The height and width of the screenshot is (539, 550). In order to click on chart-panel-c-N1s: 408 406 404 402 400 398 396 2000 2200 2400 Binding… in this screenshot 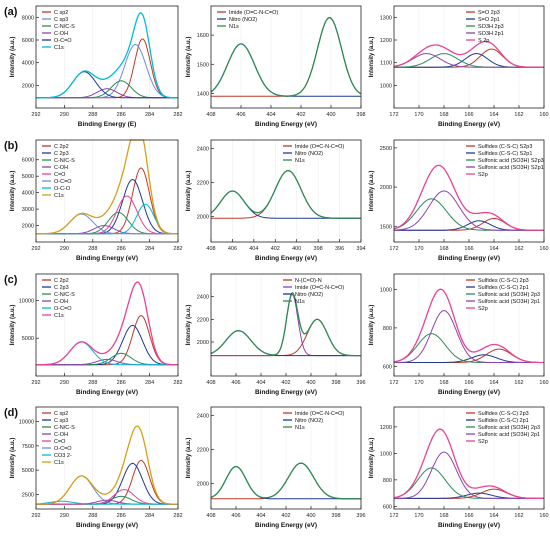, I will do `click(275, 335)`.